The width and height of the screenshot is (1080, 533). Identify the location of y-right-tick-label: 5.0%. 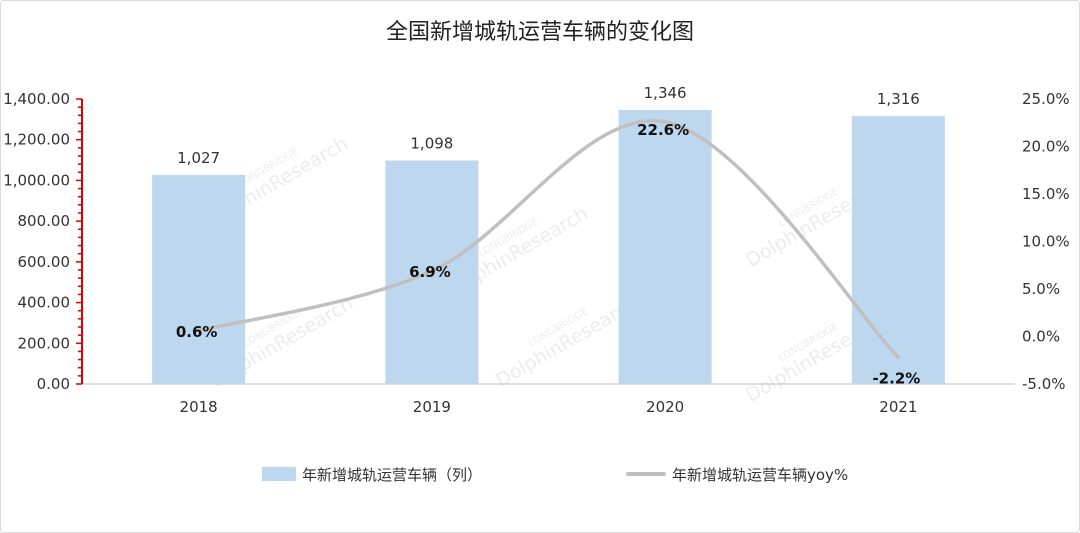
(1041, 289).